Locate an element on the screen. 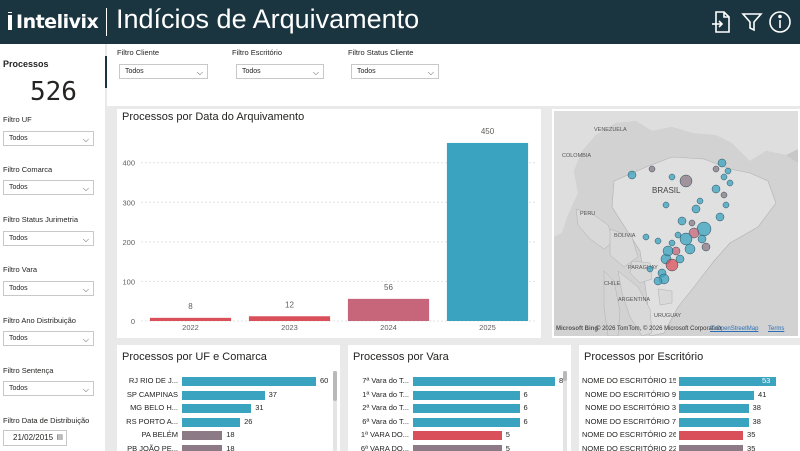  filter-escritorio-dropdown: Todos ⌵ is located at coordinates (280, 71).